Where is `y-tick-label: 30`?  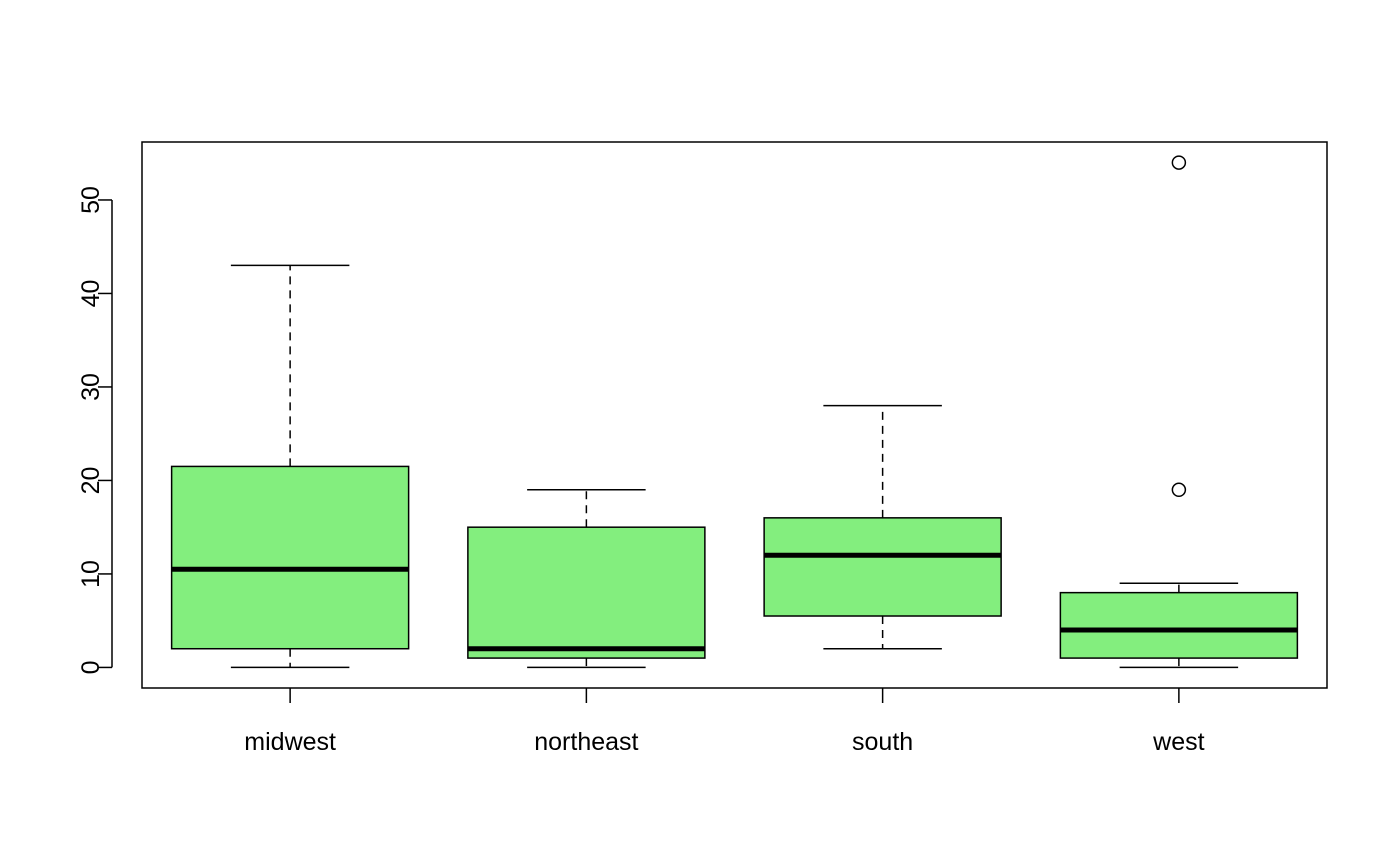 y-tick-label: 30 is located at coordinates (91, 387).